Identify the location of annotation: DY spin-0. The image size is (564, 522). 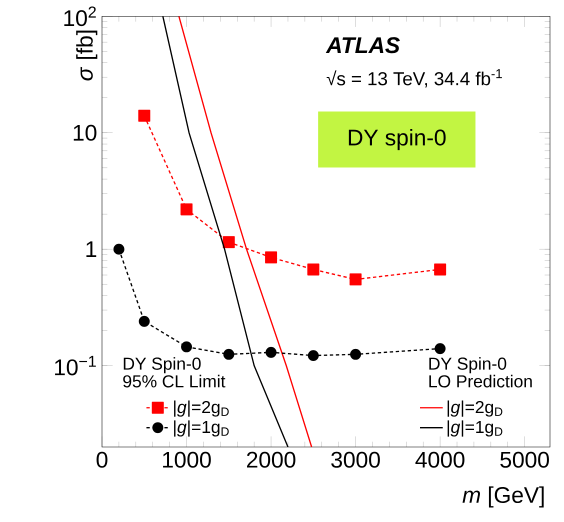
(397, 139).